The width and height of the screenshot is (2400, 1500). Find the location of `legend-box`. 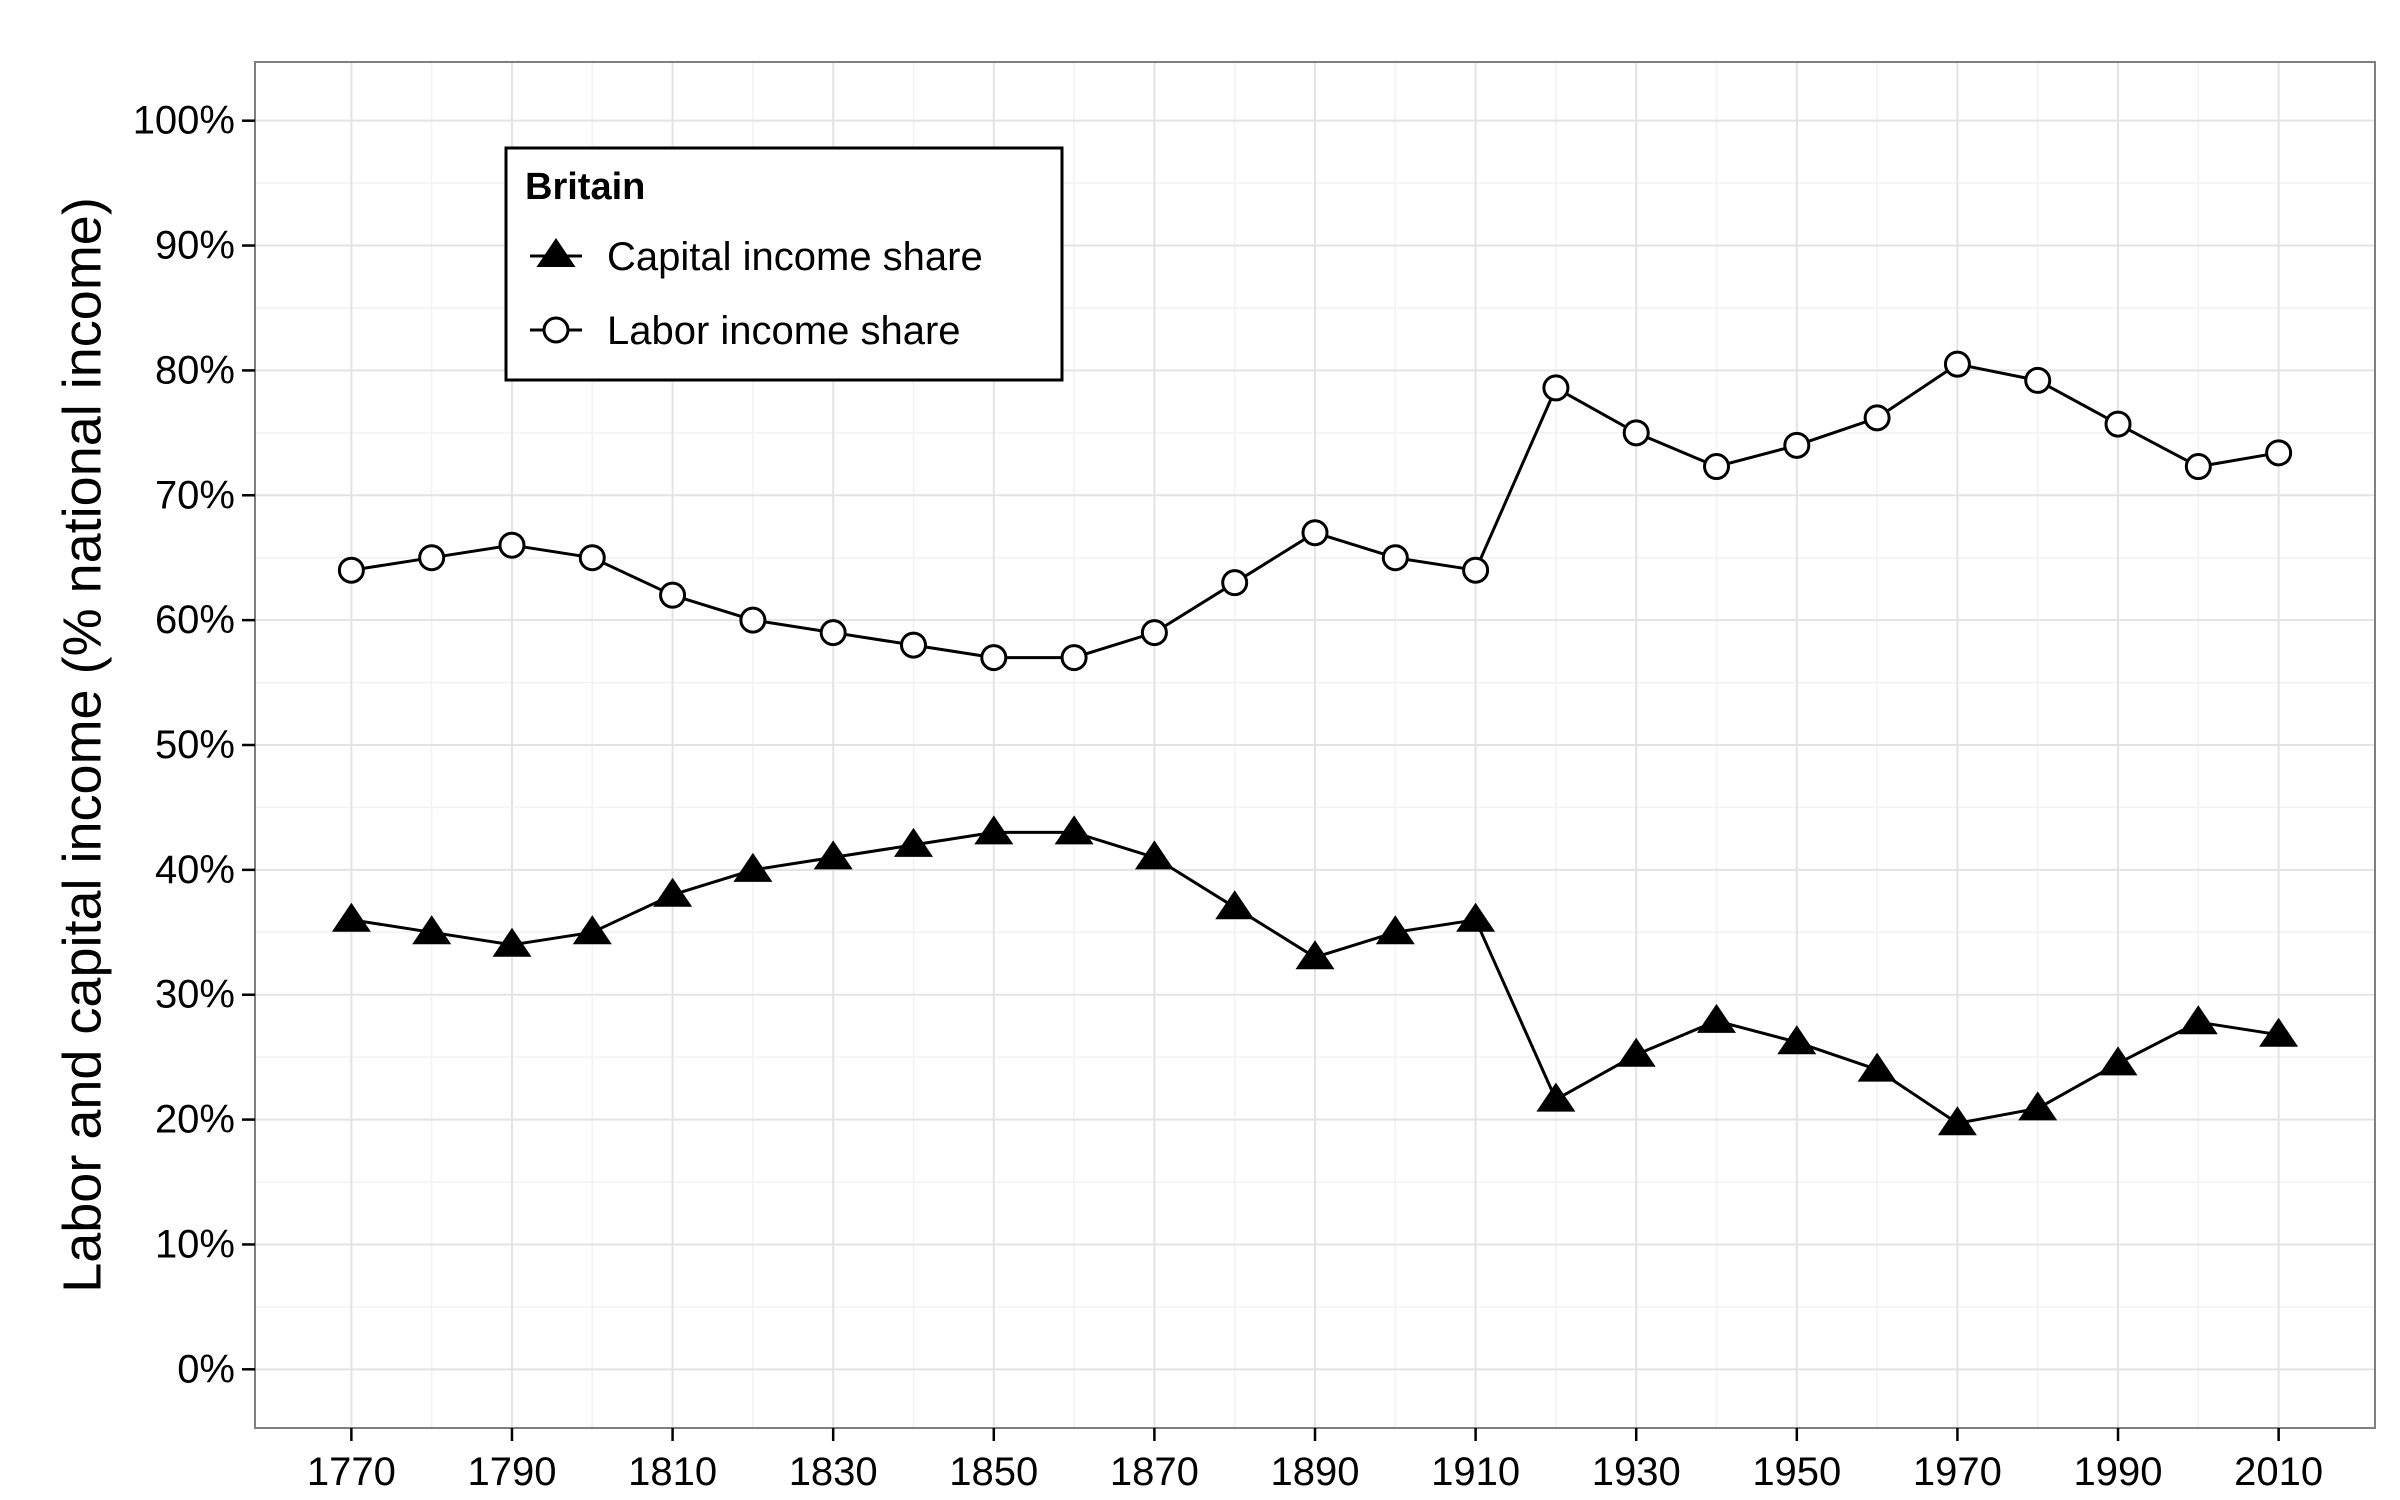

legend-box is located at coordinates (784, 264).